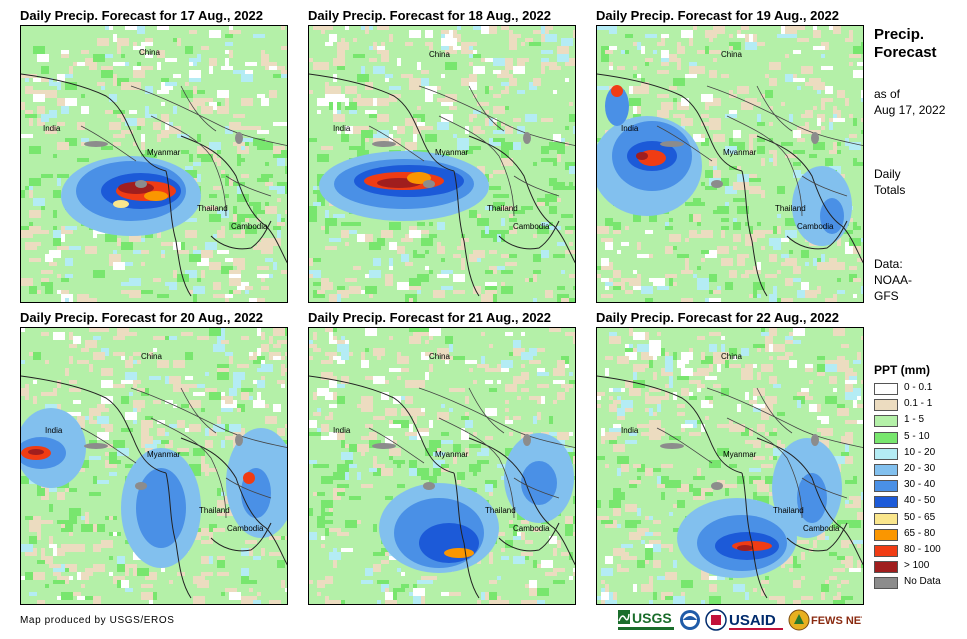  I want to click on precip-map-22: China India Myanmar Thailand Cambodia, so click(730, 466).